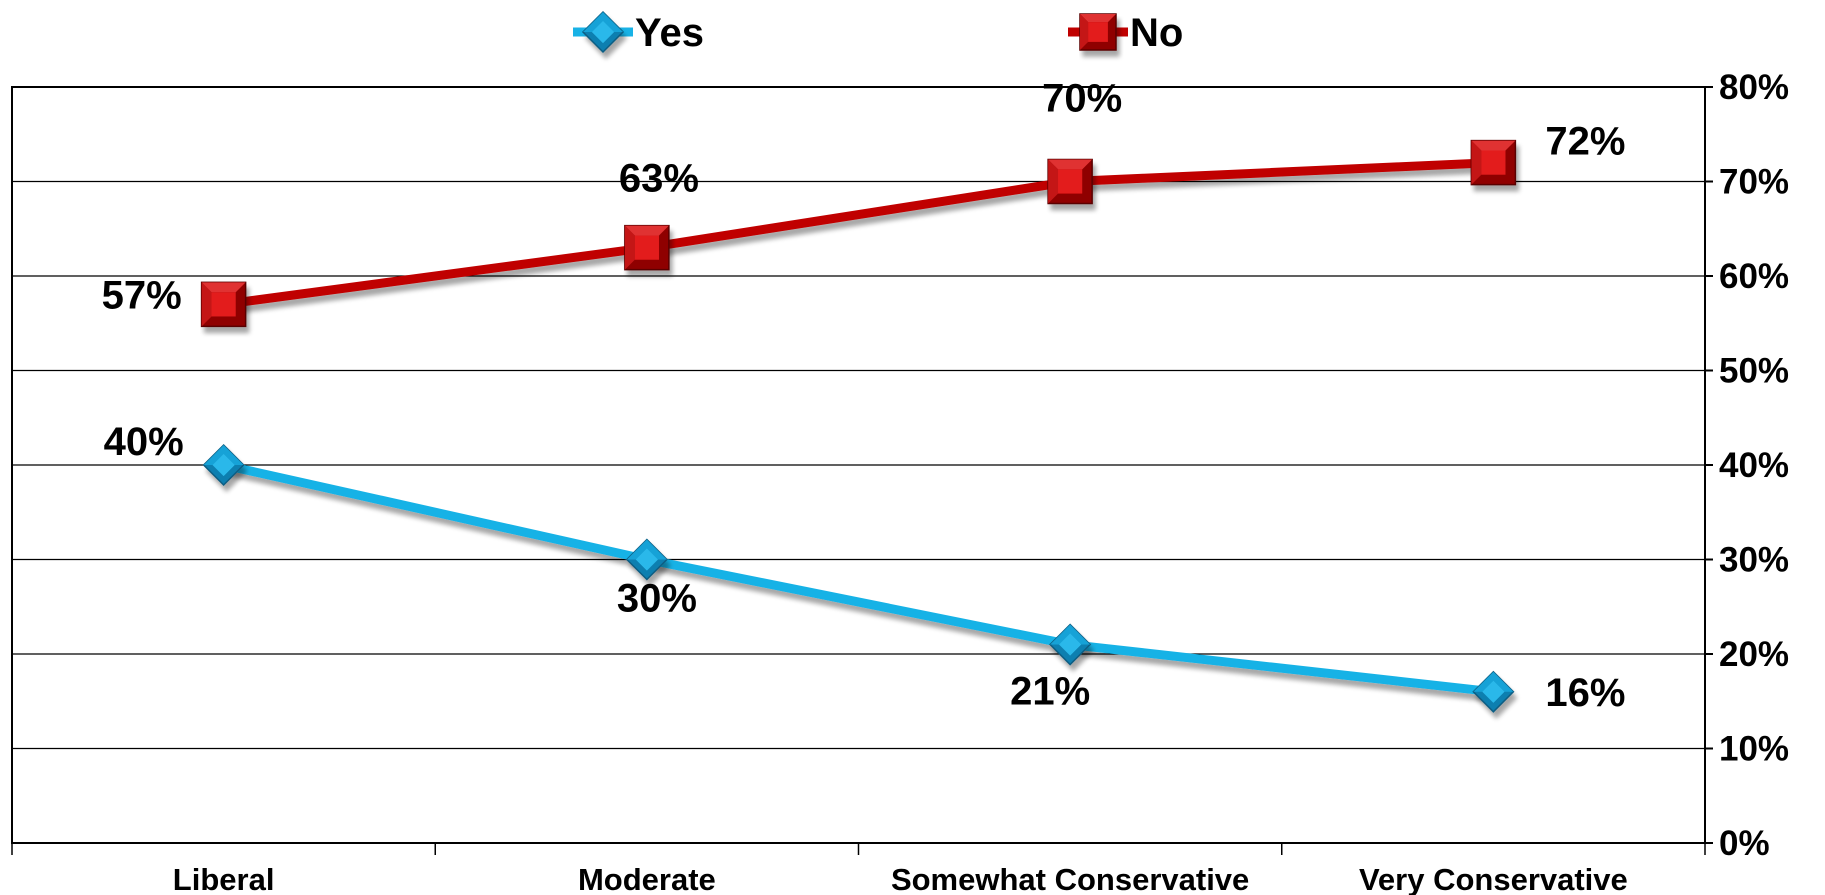 The width and height of the screenshot is (1825, 895). What do you see at coordinates (1744, 843) in the screenshot?
I see `y-tick-label: 0%` at bounding box center [1744, 843].